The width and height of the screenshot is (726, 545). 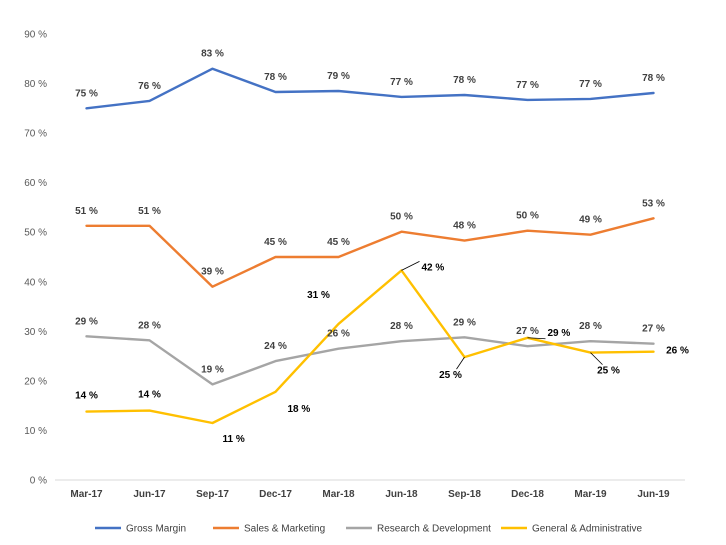 I want to click on data-label: 48 %, so click(x=464, y=226).